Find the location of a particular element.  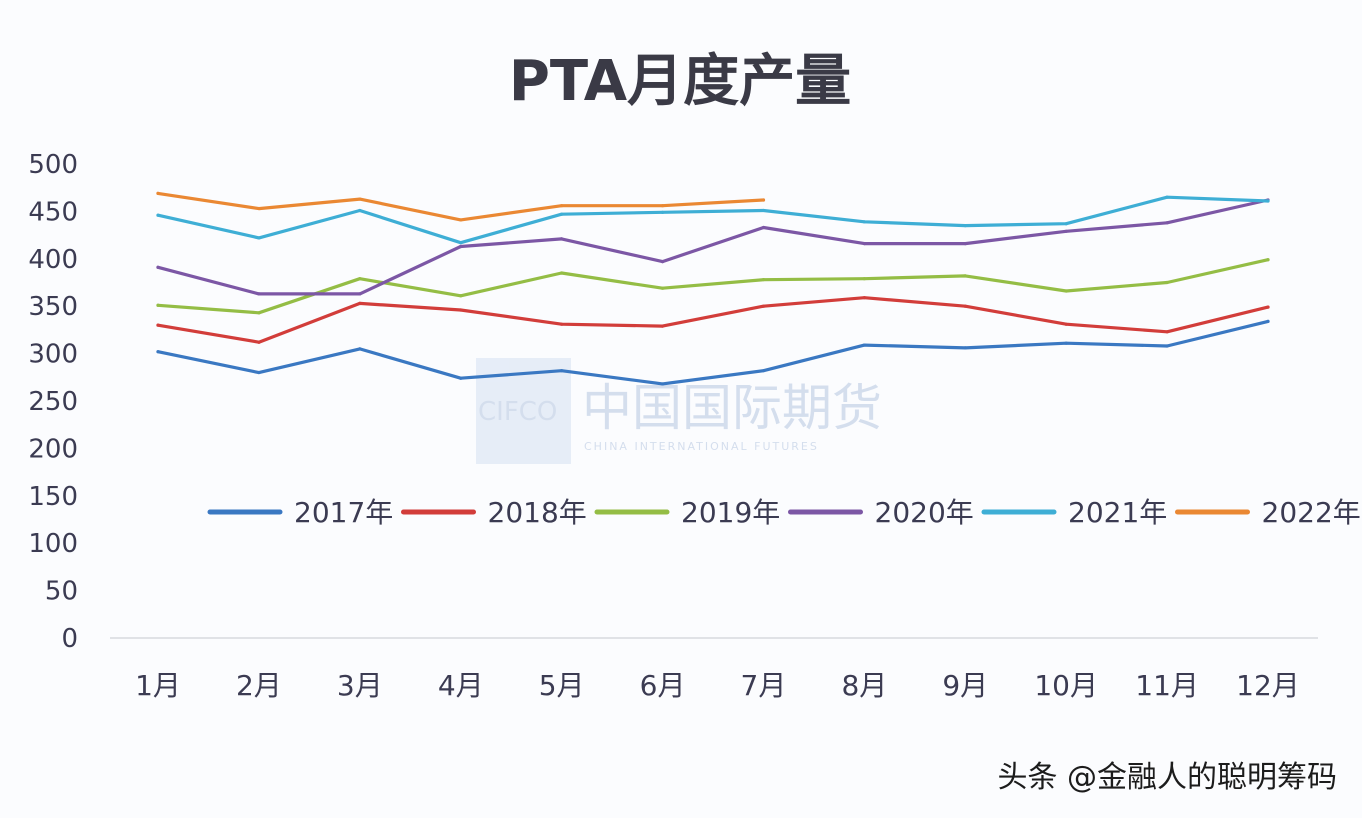

legend-label: 2017年 is located at coordinates (343, 512).